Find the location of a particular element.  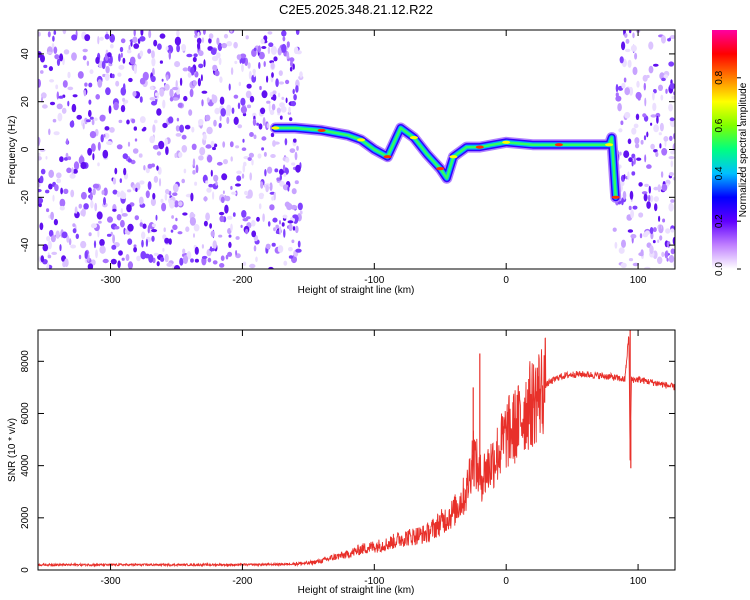

signal-trace is located at coordinates (445, 163).